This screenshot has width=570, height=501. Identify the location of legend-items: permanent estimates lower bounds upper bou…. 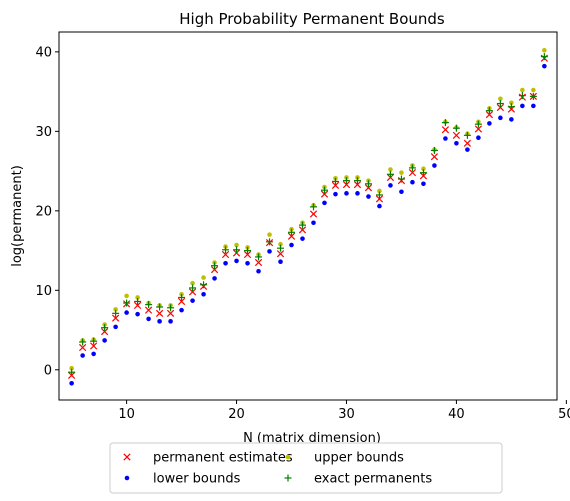
(277, 469).